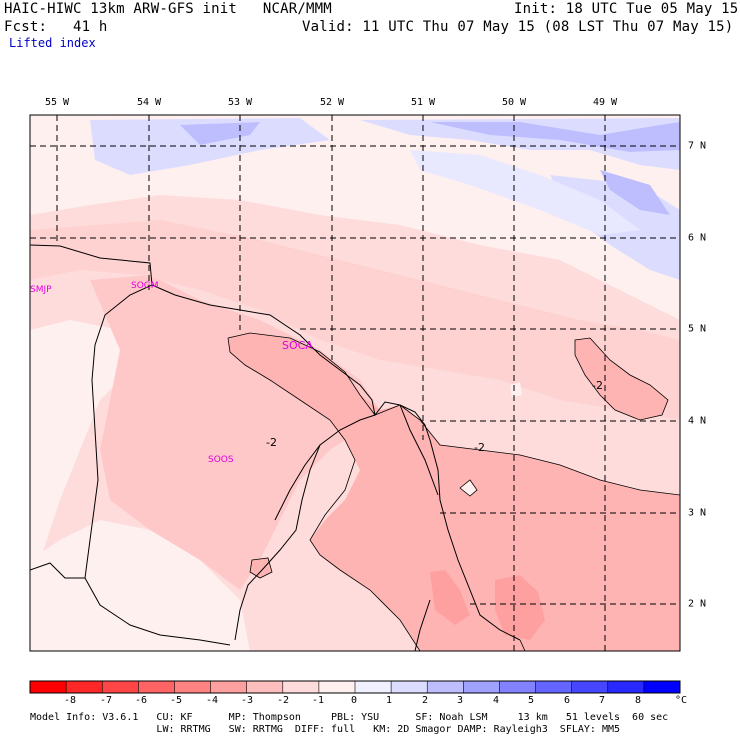  What do you see at coordinates (479, 447) in the screenshot?
I see `contour-label-2: -2` at bounding box center [479, 447].